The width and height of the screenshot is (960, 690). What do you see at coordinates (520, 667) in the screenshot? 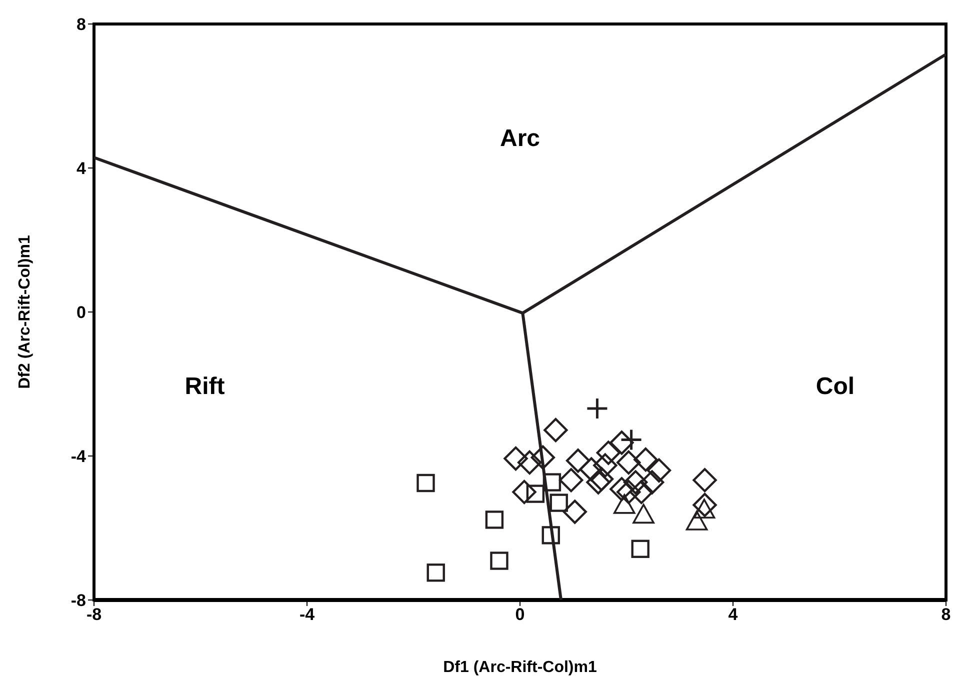
I see `x-axis-title: Df1 (Arc-Rift-Col)m1` at bounding box center [520, 667].